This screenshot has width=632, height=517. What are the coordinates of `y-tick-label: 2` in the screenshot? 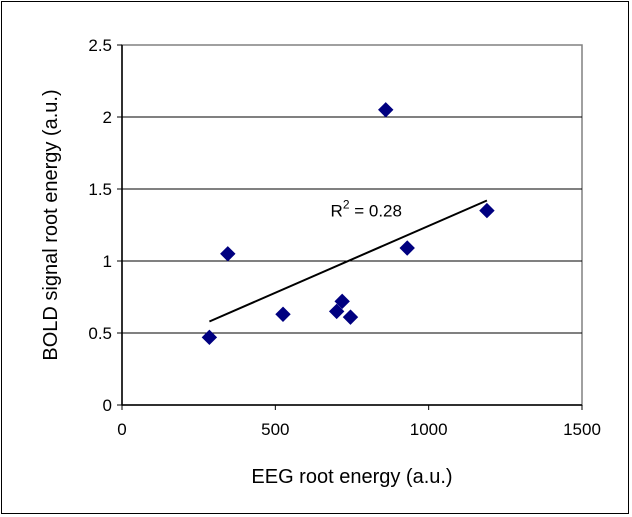 It's located at (107, 117).